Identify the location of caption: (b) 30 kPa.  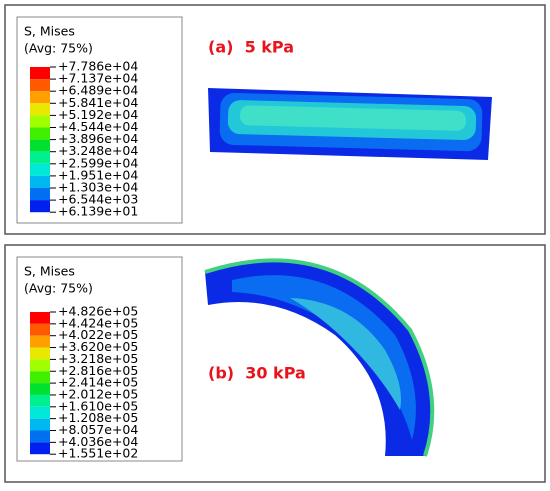
(257, 373).